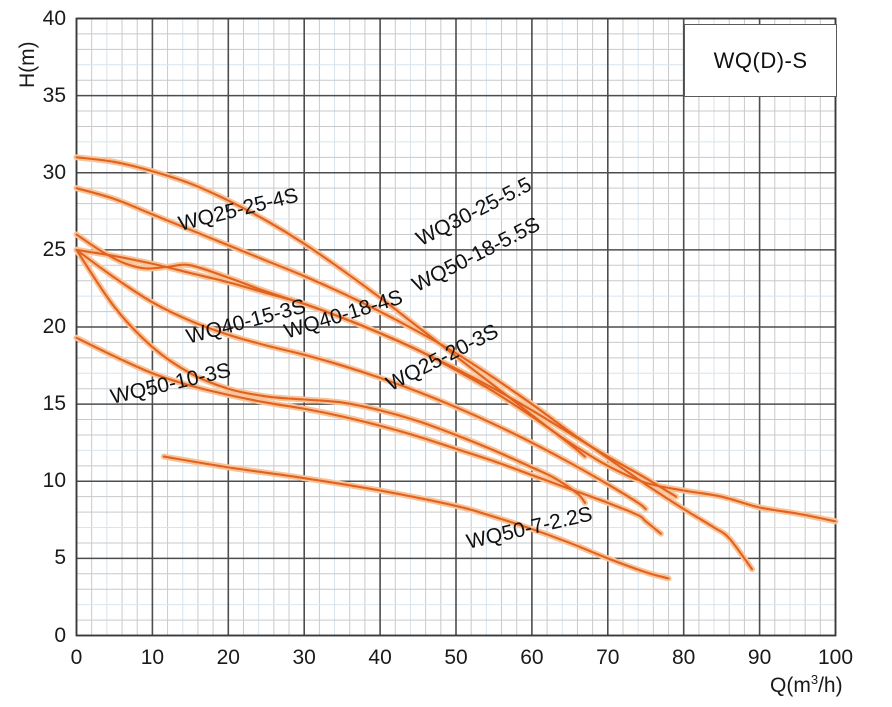 The image size is (892, 707). Describe the element at coordinates (60, 558) in the screenshot. I see `y-tick-label: 5` at that location.